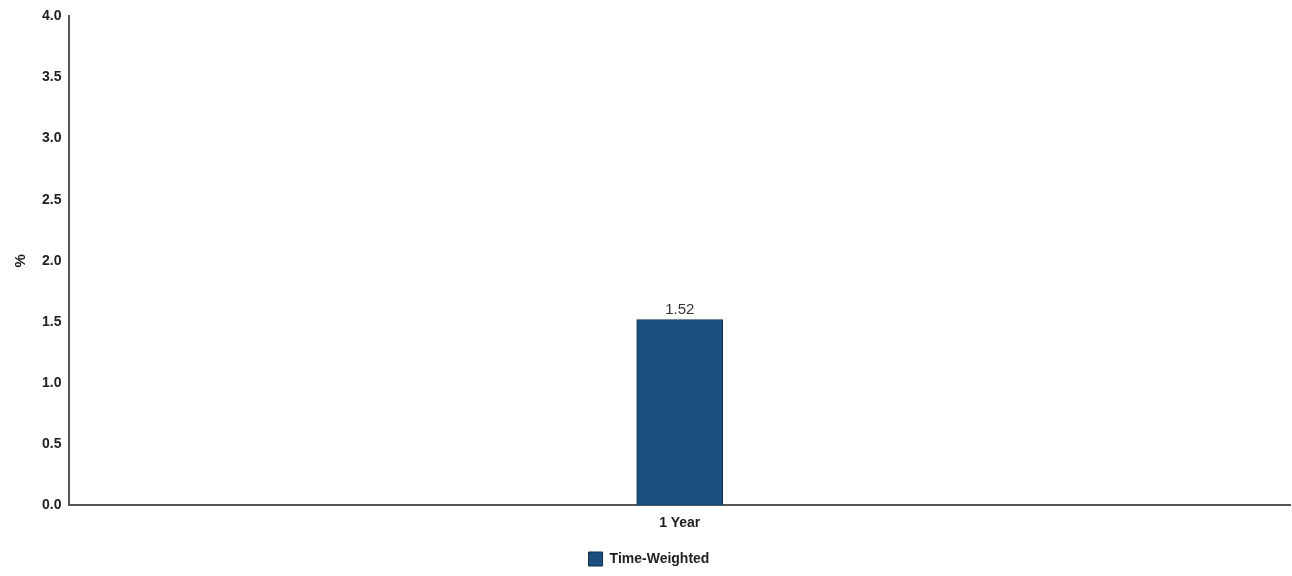 This screenshot has height=576, width=1292. Describe the element at coordinates (51, 76) in the screenshot. I see `y-tick-label: 3.5` at that location.